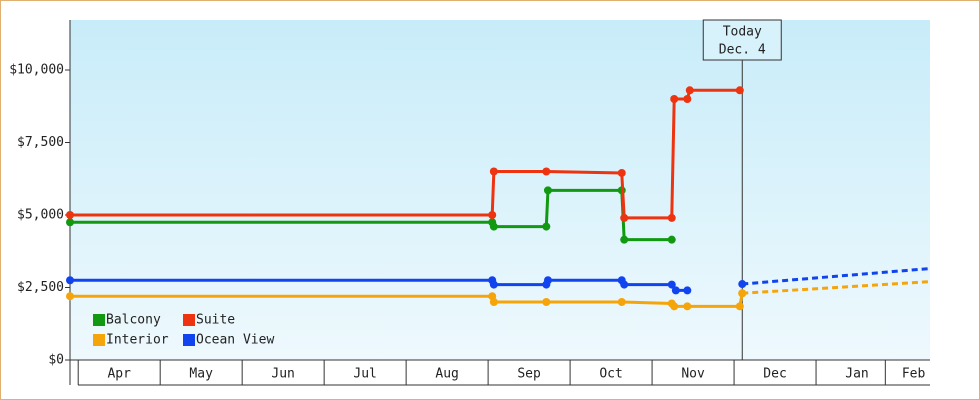 This screenshot has width=980, height=400. Describe the element at coordinates (742, 50) in the screenshot. I see `today-label: Dec. 4` at that location.